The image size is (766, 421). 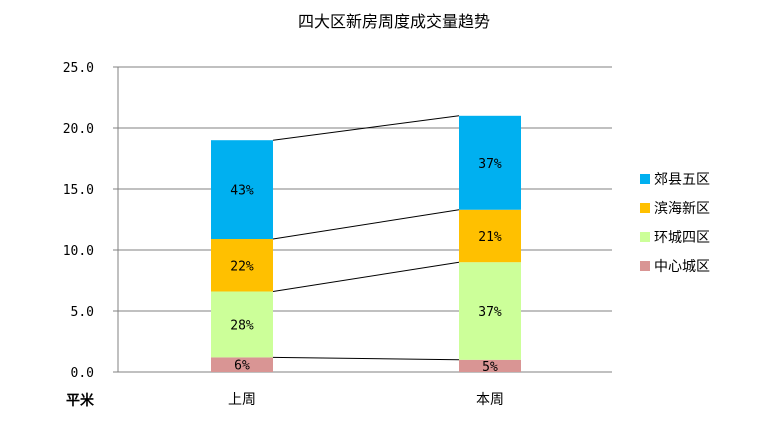 I want to click on percent-label: 28%, so click(x=242, y=325).